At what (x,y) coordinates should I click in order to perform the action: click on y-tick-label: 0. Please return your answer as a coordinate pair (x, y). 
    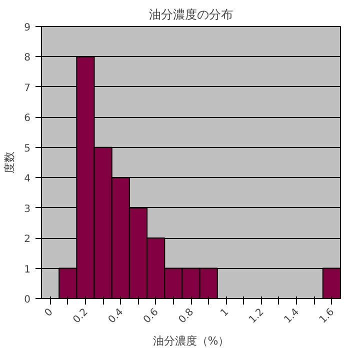
    Looking at the image, I should click on (27, 300).